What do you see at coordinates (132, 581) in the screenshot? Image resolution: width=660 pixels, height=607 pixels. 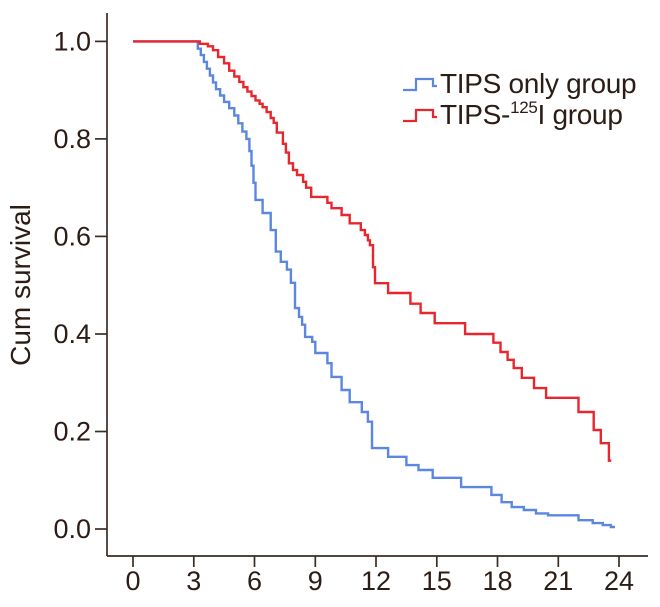 I see `x-tick-label: 0` at bounding box center [132, 581].